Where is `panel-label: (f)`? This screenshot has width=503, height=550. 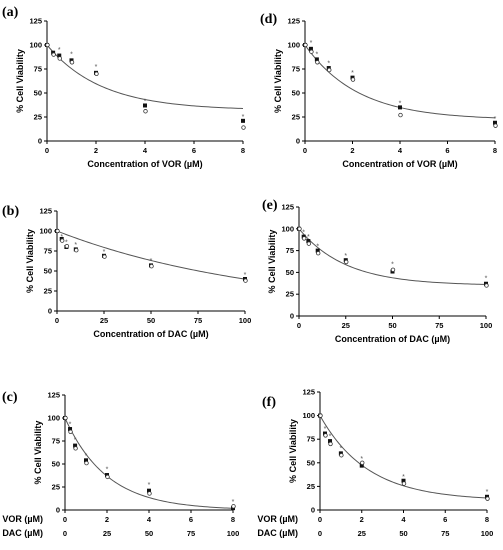
panel-label: (f) is located at coordinates (269, 402).